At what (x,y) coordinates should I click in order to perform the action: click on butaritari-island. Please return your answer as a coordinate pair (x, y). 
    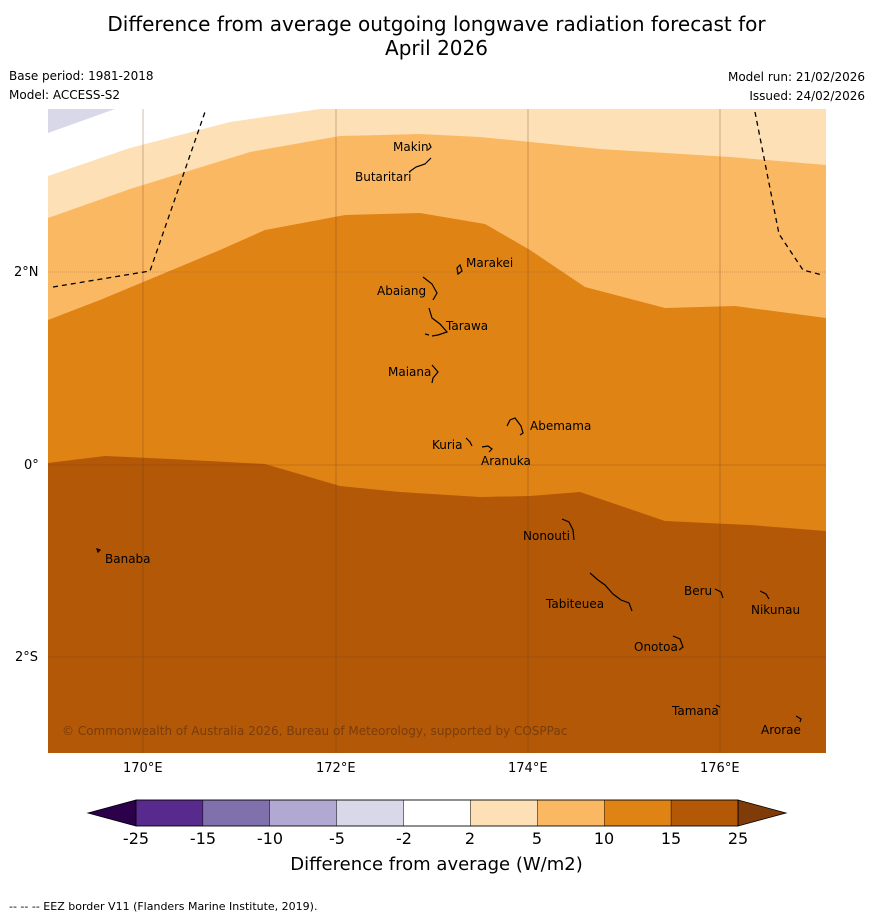
    Looking at the image, I should click on (420, 165).